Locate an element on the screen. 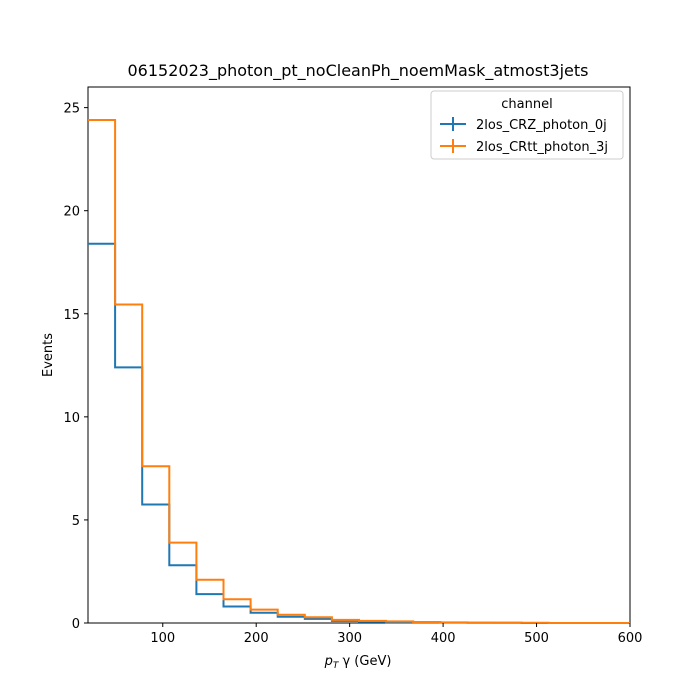 This screenshot has width=700, height=700. x-tick-label-400: 400 is located at coordinates (443, 638).